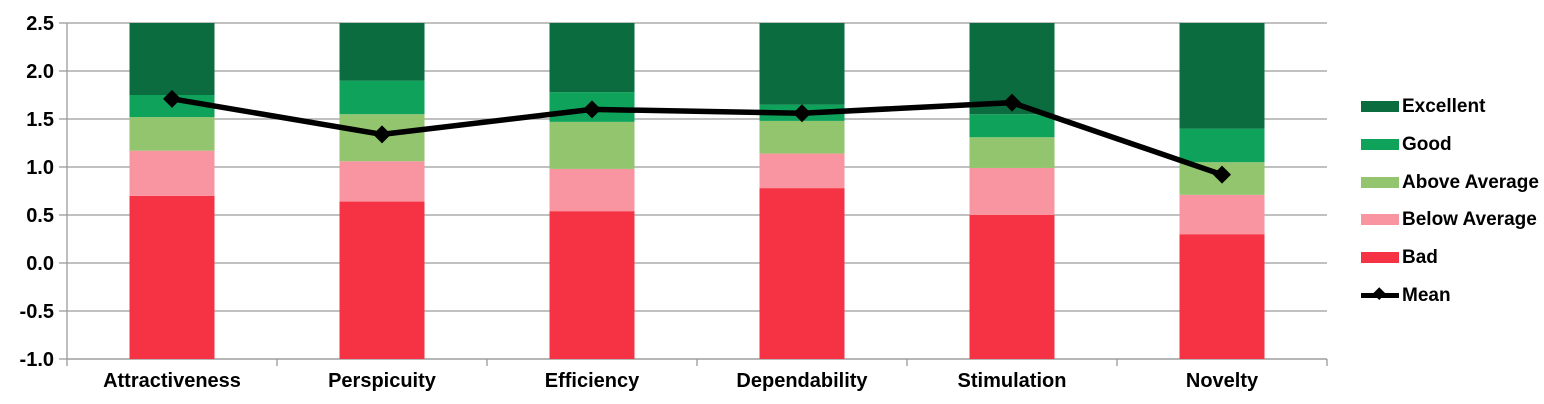 The width and height of the screenshot is (1544, 404). Describe the element at coordinates (802, 113) in the screenshot. I see `mean-marker-dependability` at that location.